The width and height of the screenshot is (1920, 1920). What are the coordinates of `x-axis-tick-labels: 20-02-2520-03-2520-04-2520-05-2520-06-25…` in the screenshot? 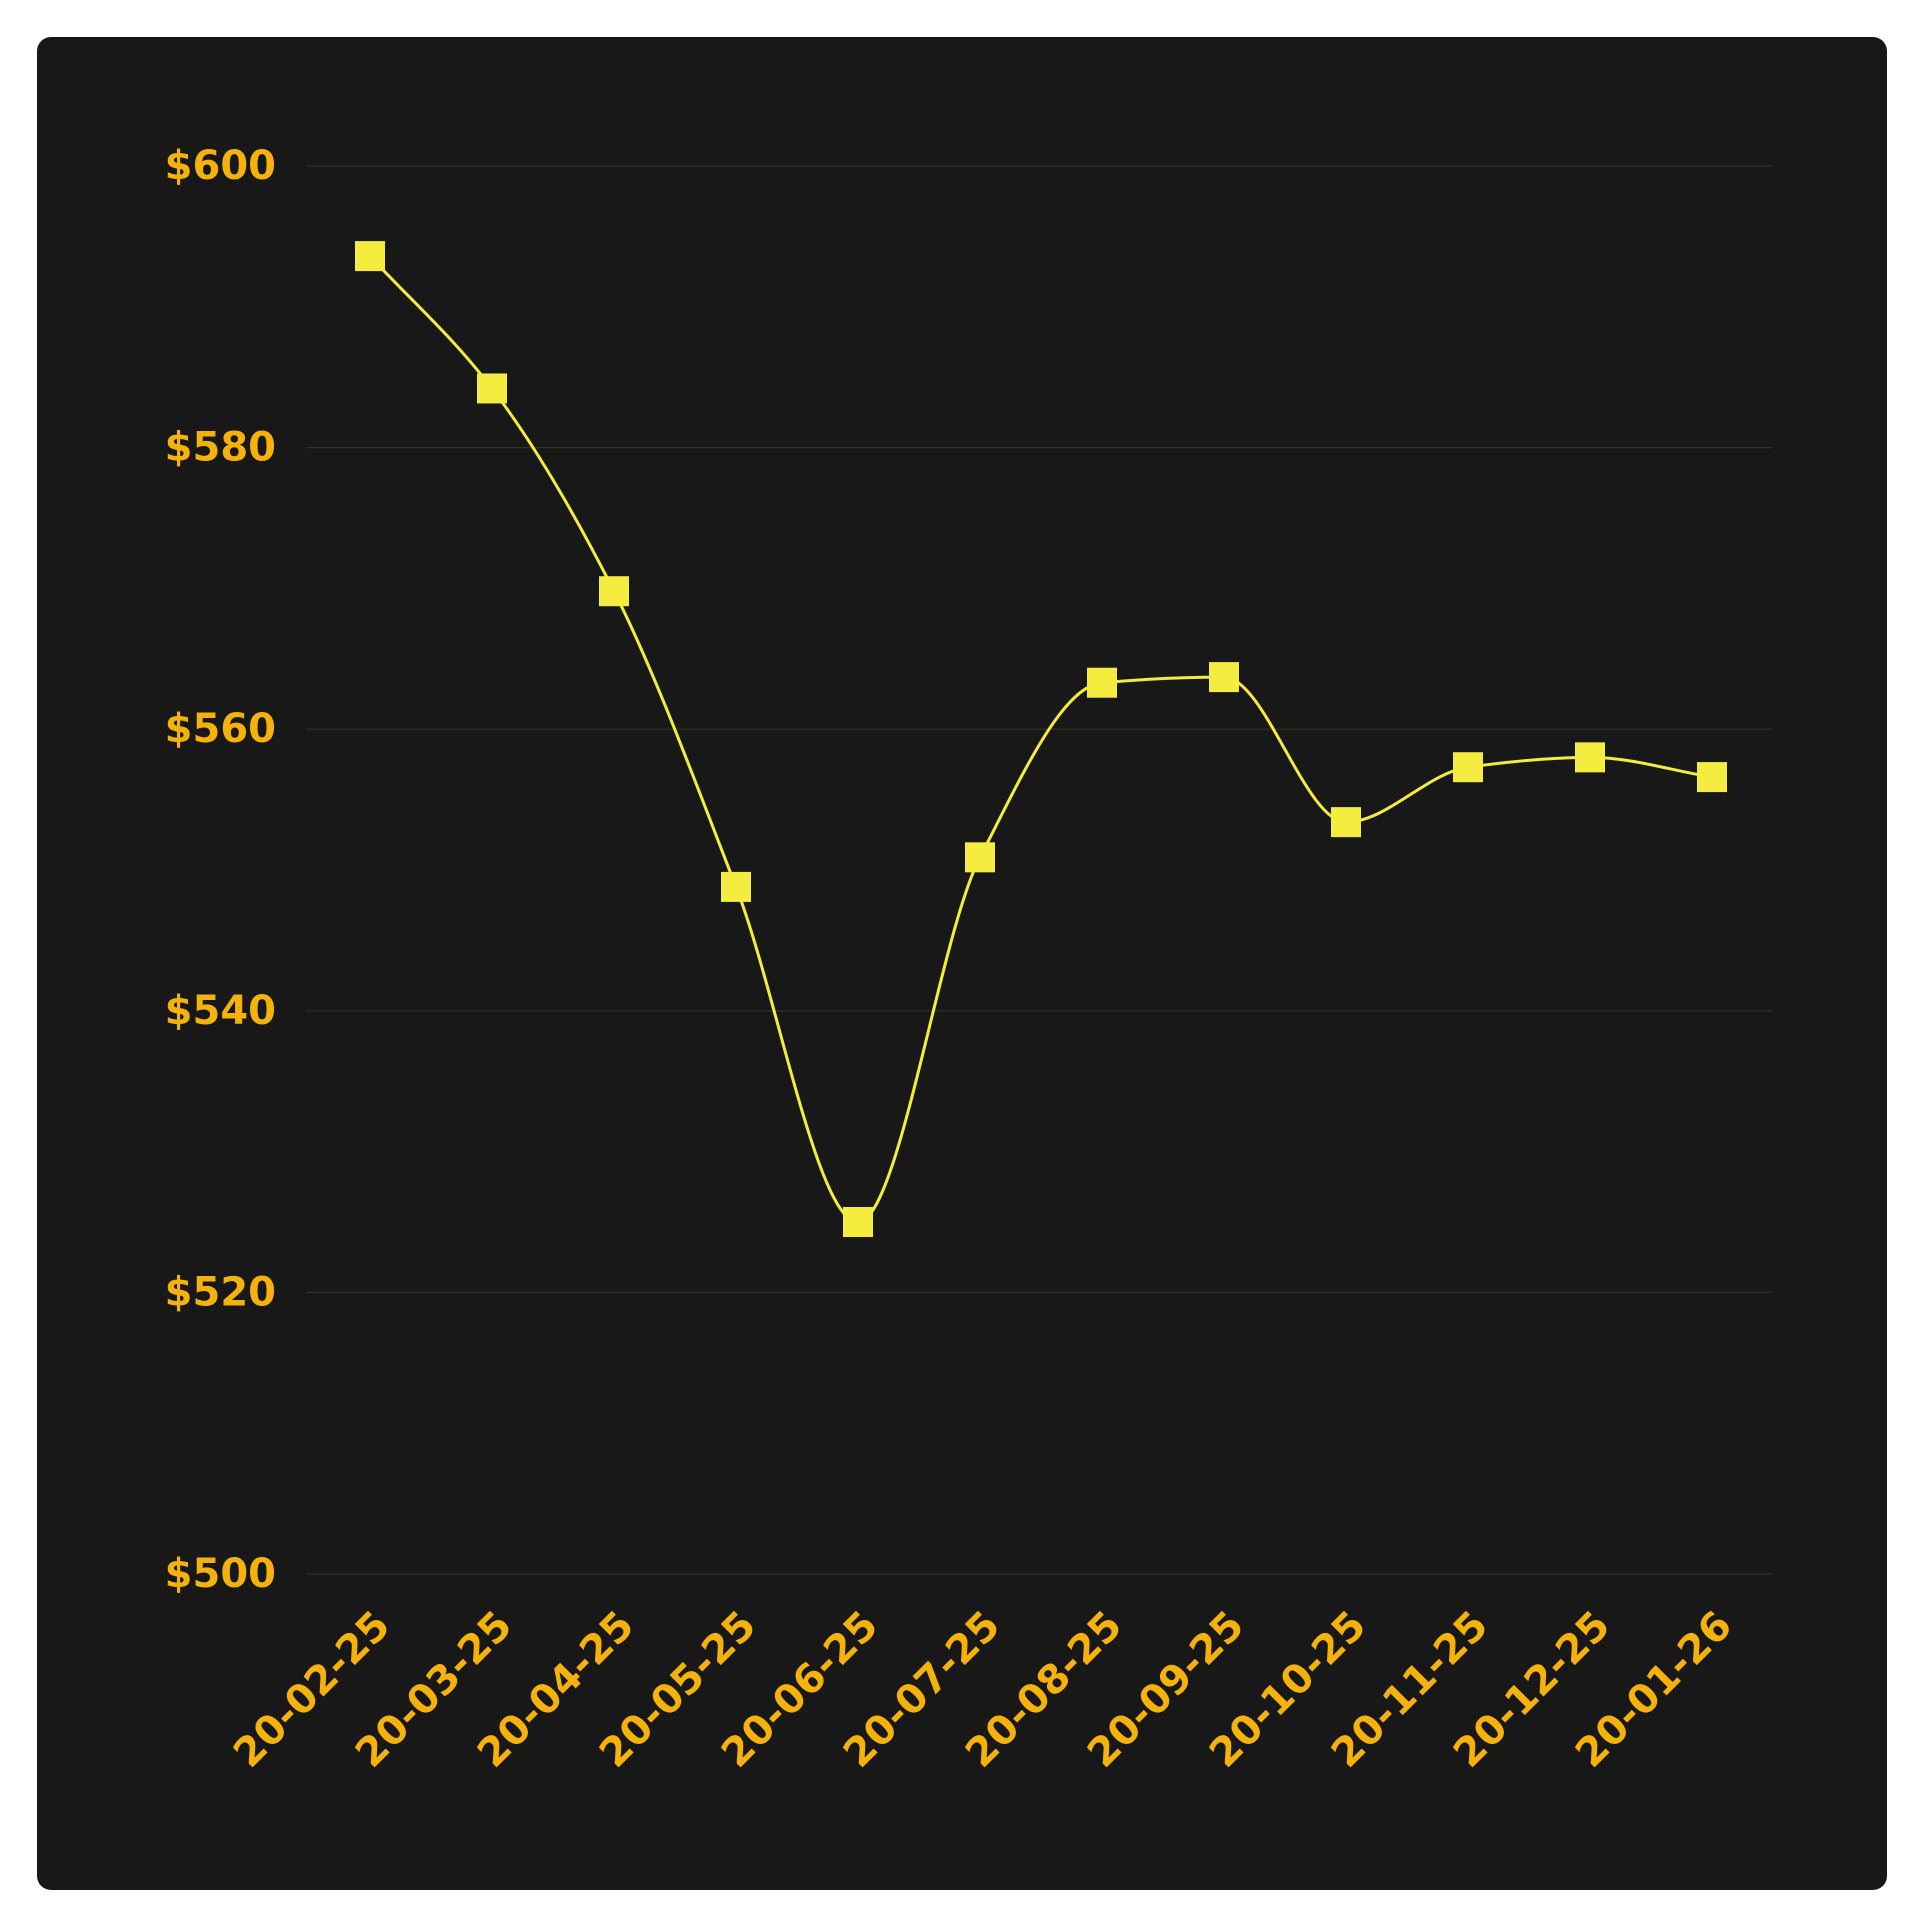 It's located at (983, 1690).